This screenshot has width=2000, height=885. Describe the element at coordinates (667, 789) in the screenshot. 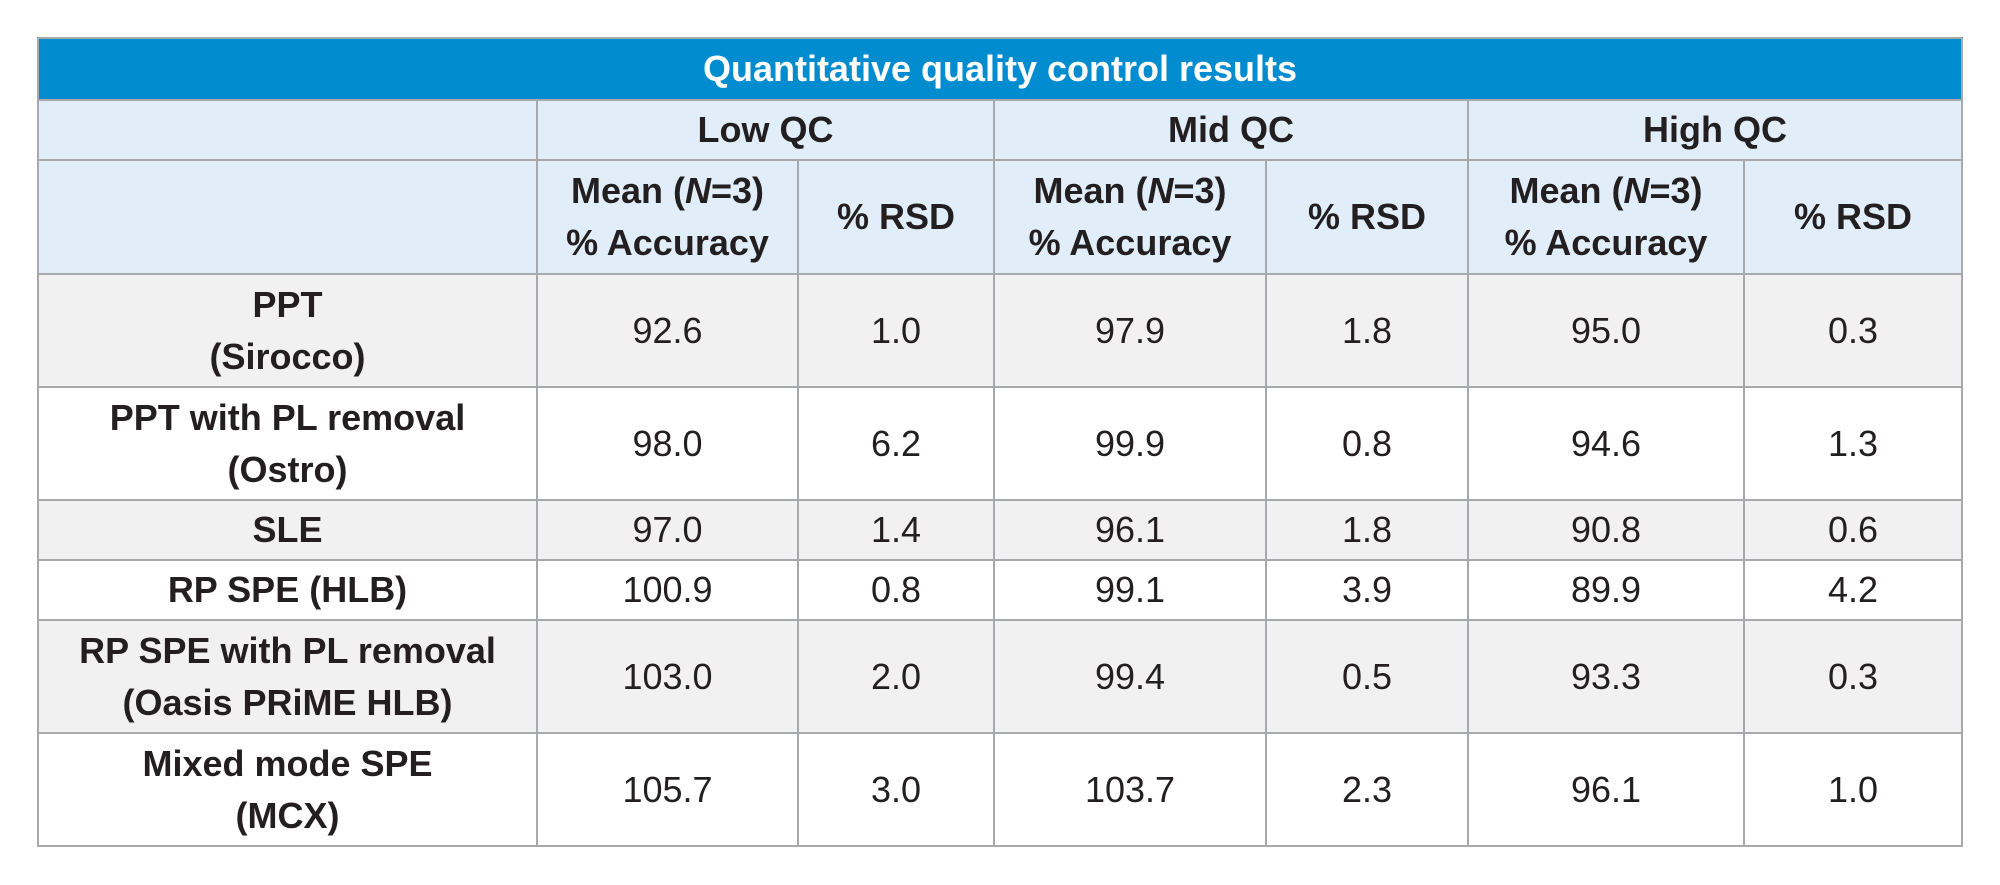

I see `table-cell: 105.7` at that location.